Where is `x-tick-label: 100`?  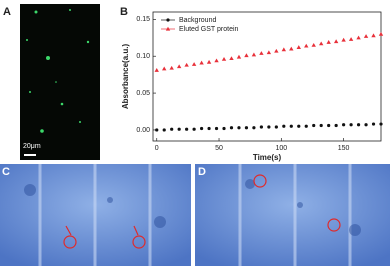
x-tick-label: 100 is located at coordinates (281, 148).